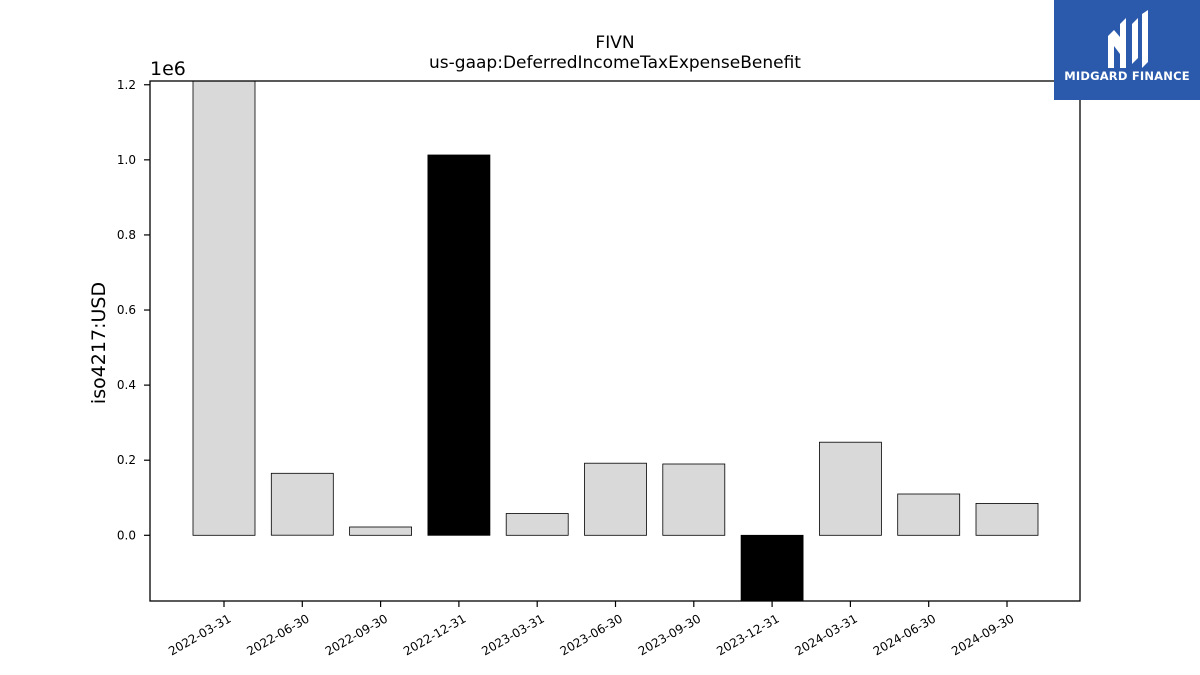 This screenshot has width=1200, height=675. What do you see at coordinates (747, 634) in the screenshot?
I see `x-tick-label-2023-12-31: 2023-12-31` at bounding box center [747, 634].